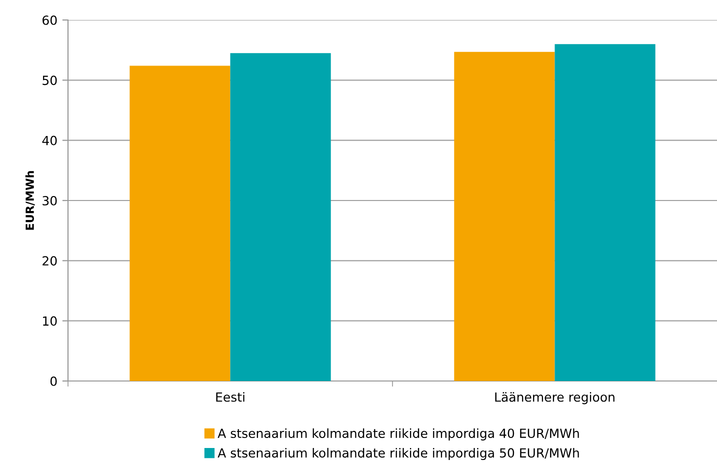 This screenshot has height=466, width=717. What do you see at coordinates (49, 20) in the screenshot?
I see `y-tick-label: 60` at bounding box center [49, 20].